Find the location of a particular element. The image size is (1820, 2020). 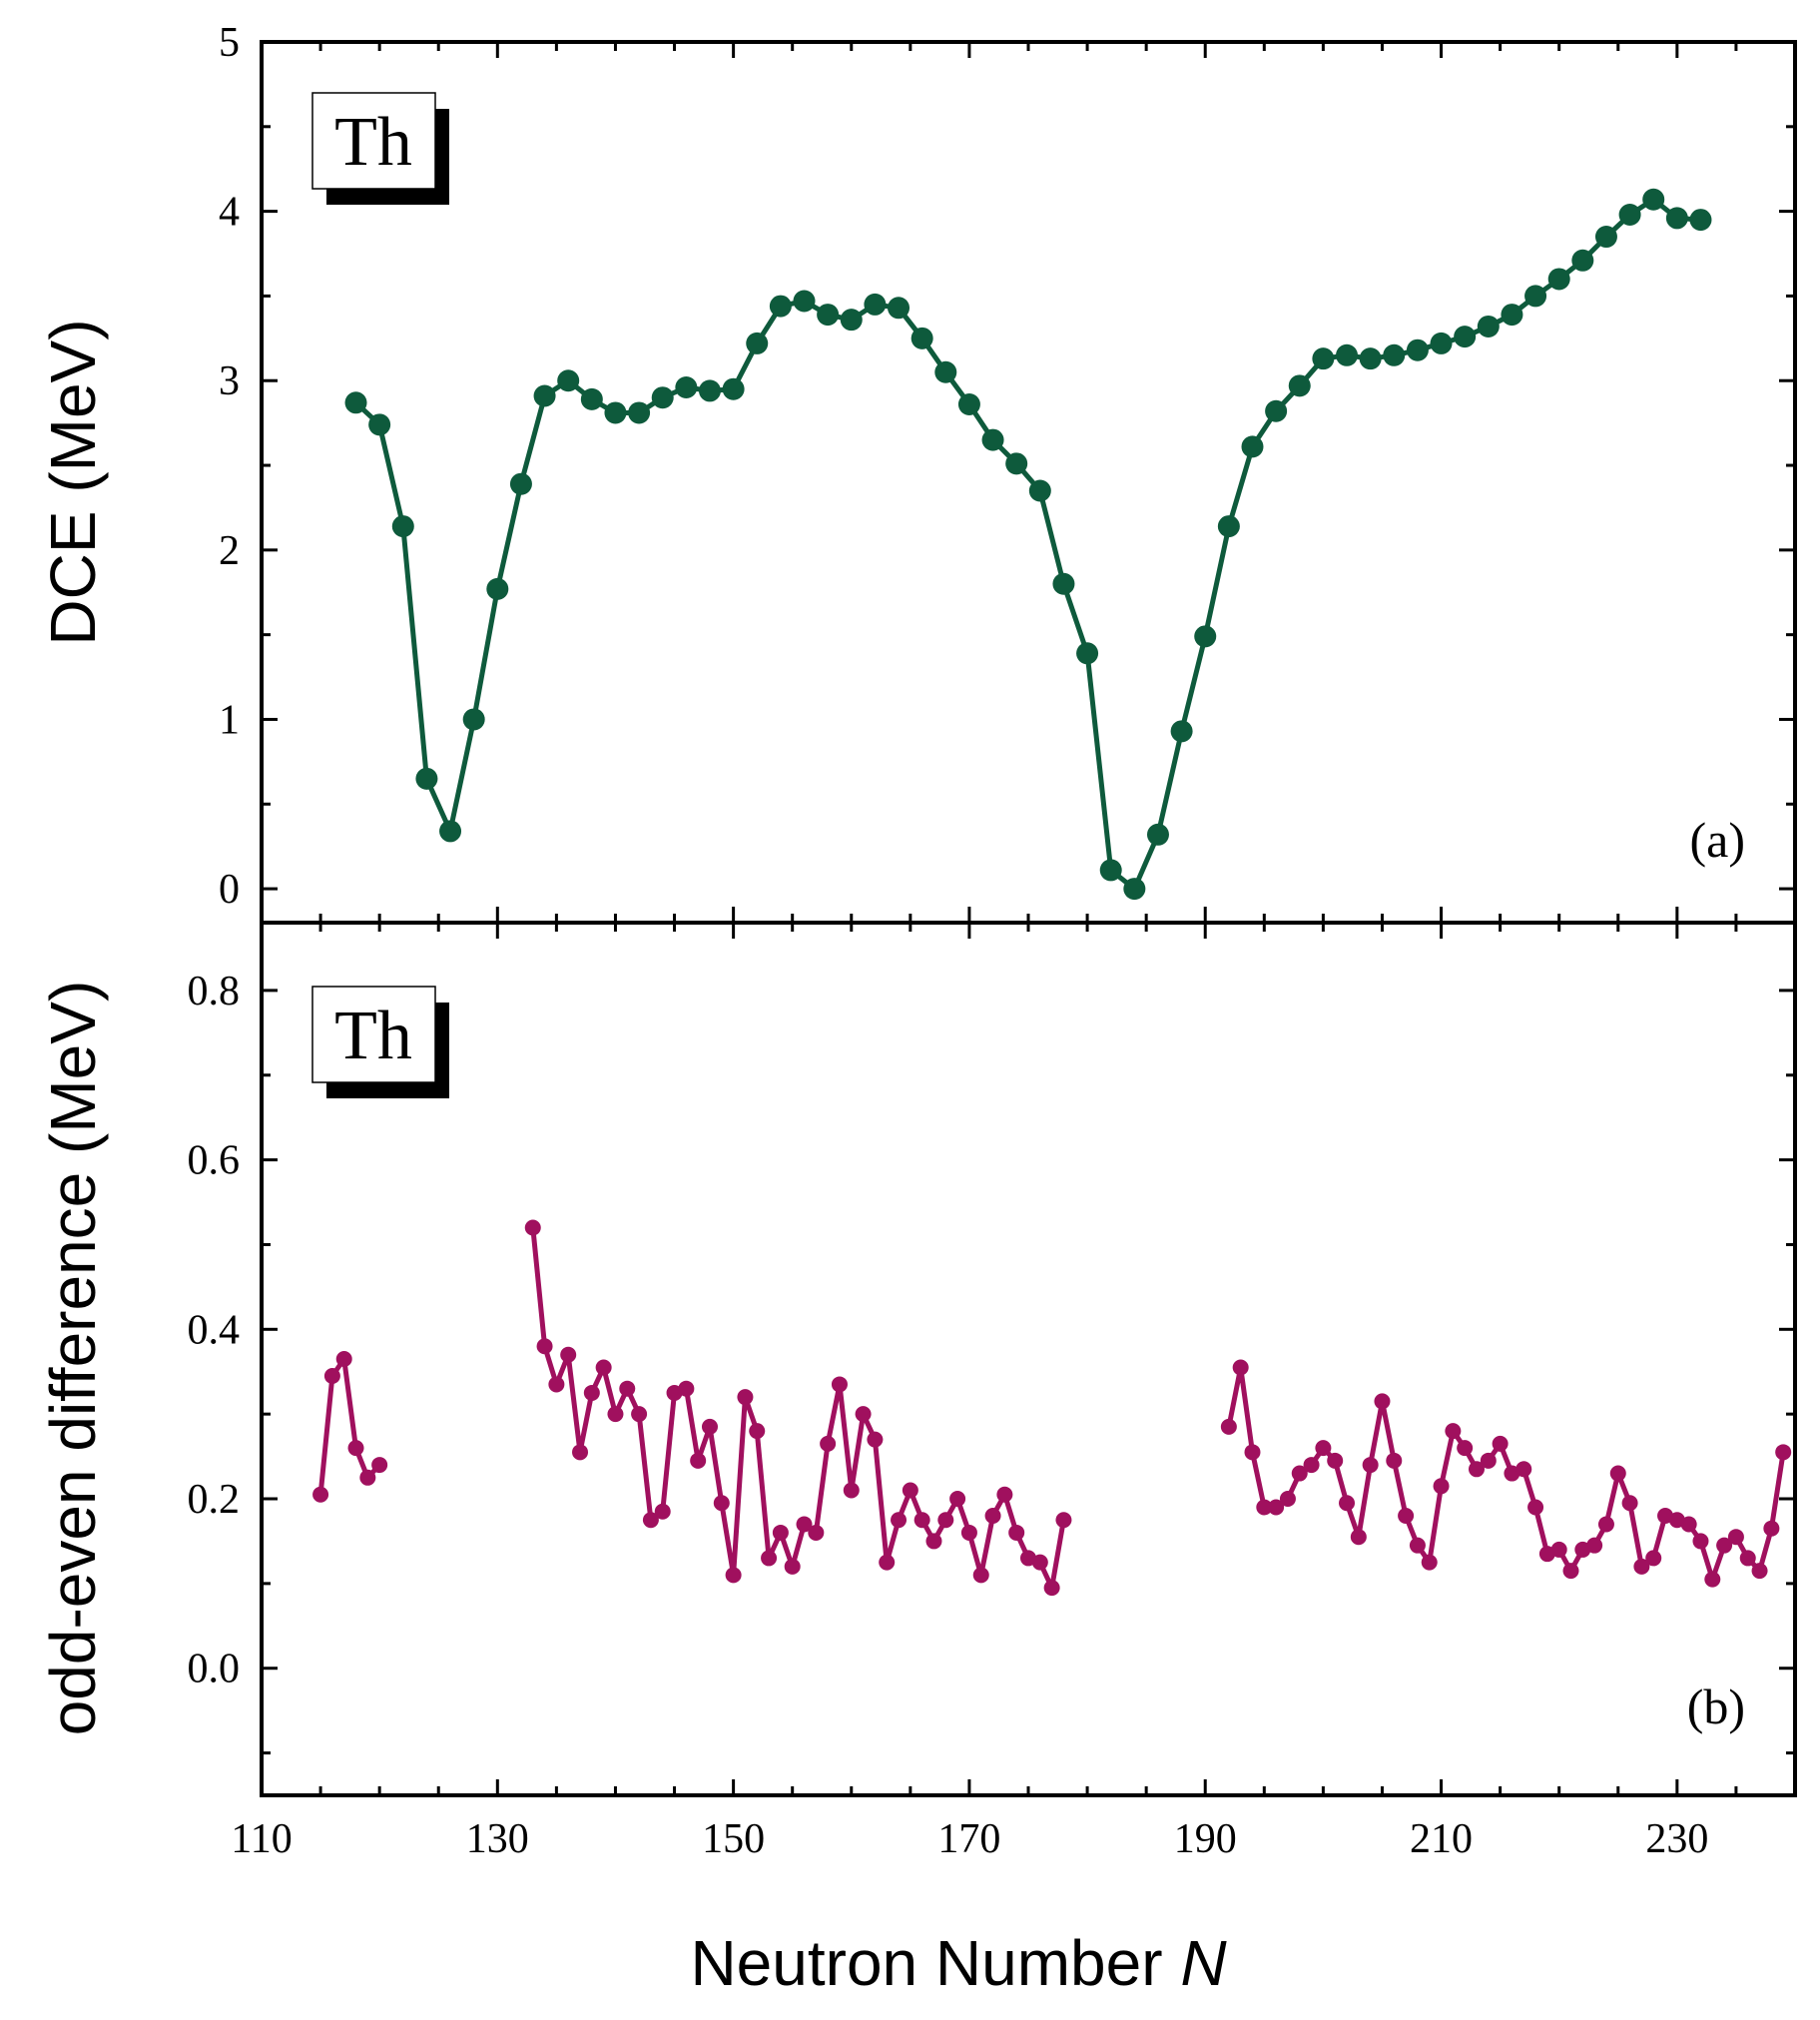

panel-a-ytick-label: 0 is located at coordinates (229, 890).